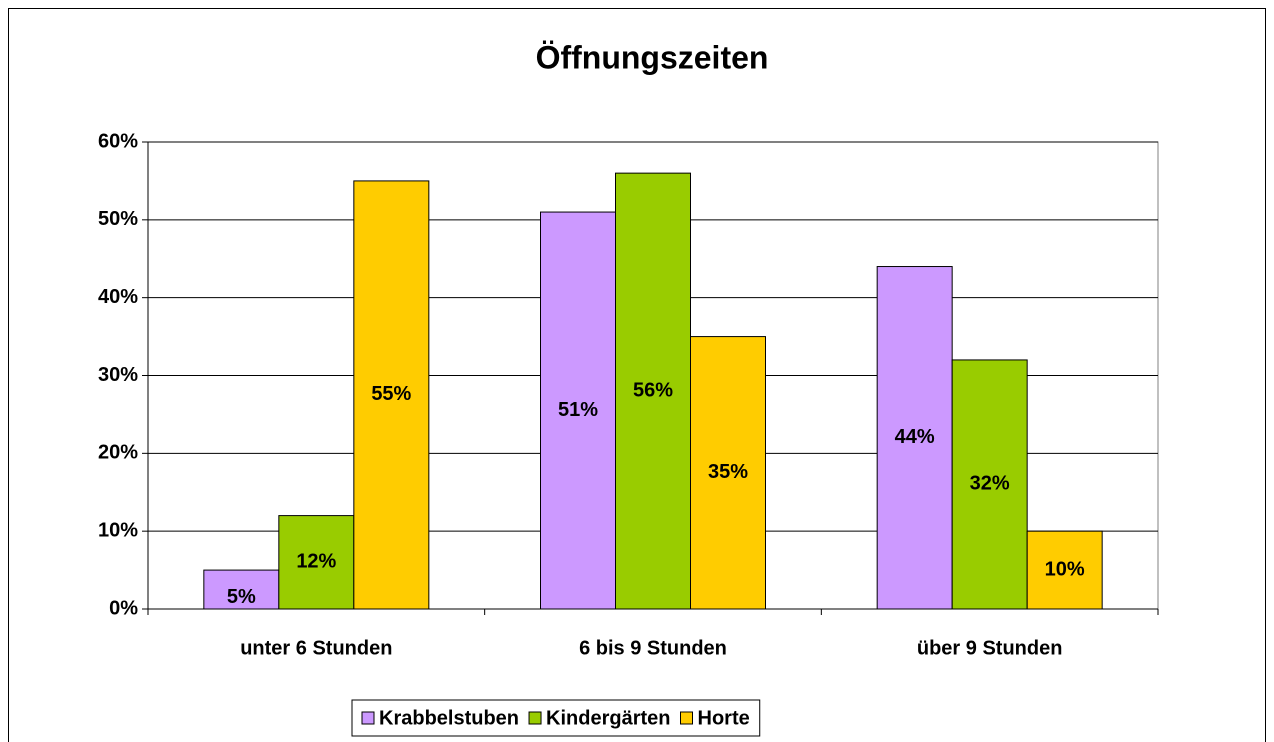  What do you see at coordinates (118, 453) in the screenshot?
I see `y-tick-label: 20%` at bounding box center [118, 453].